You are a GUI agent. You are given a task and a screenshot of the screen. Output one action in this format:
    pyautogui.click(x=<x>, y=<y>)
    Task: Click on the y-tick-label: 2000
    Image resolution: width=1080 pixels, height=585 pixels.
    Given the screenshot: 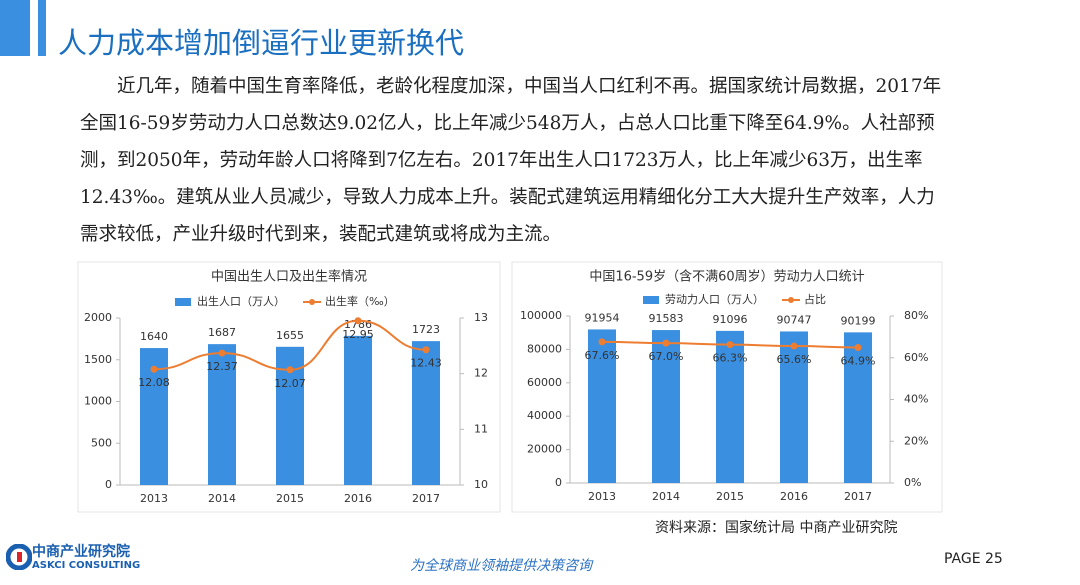 What is the action you would take?
    pyautogui.click(x=98, y=317)
    